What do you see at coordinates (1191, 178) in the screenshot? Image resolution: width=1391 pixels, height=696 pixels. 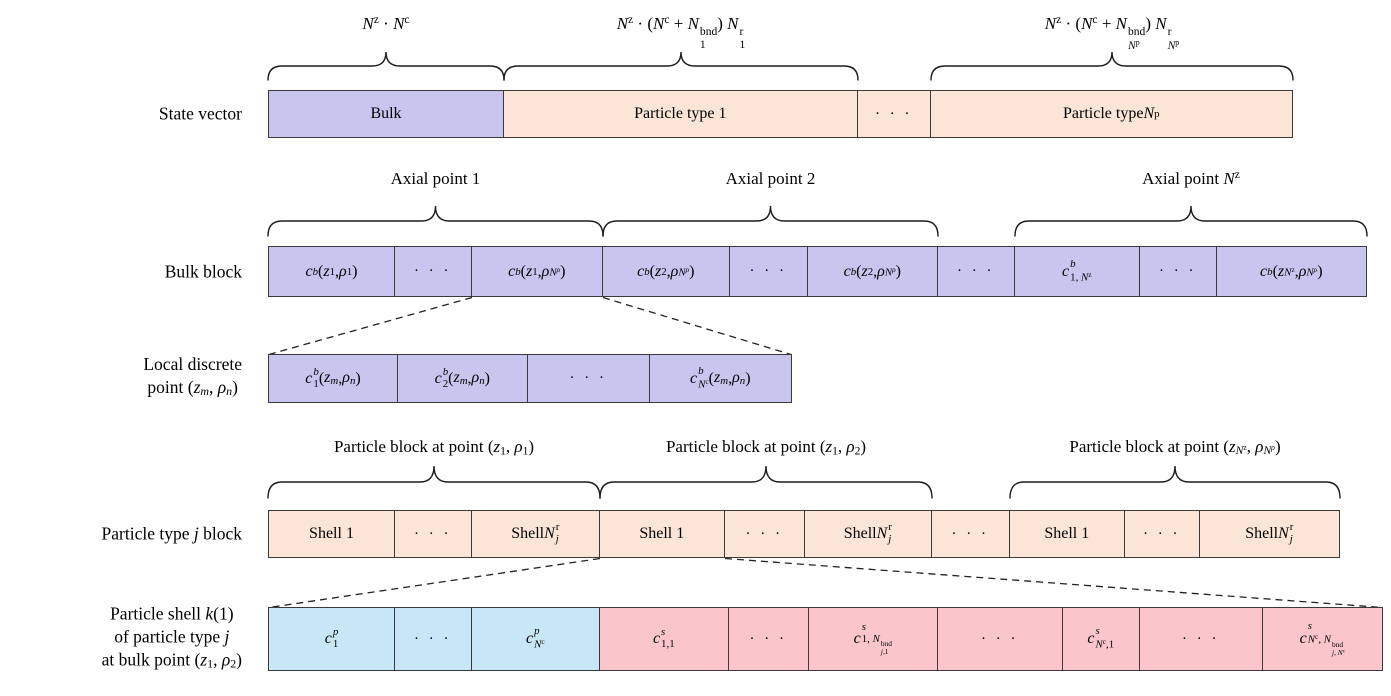 I see `bulk-block-row-brace-label-2: Axial point Nz` at bounding box center [1191, 178].